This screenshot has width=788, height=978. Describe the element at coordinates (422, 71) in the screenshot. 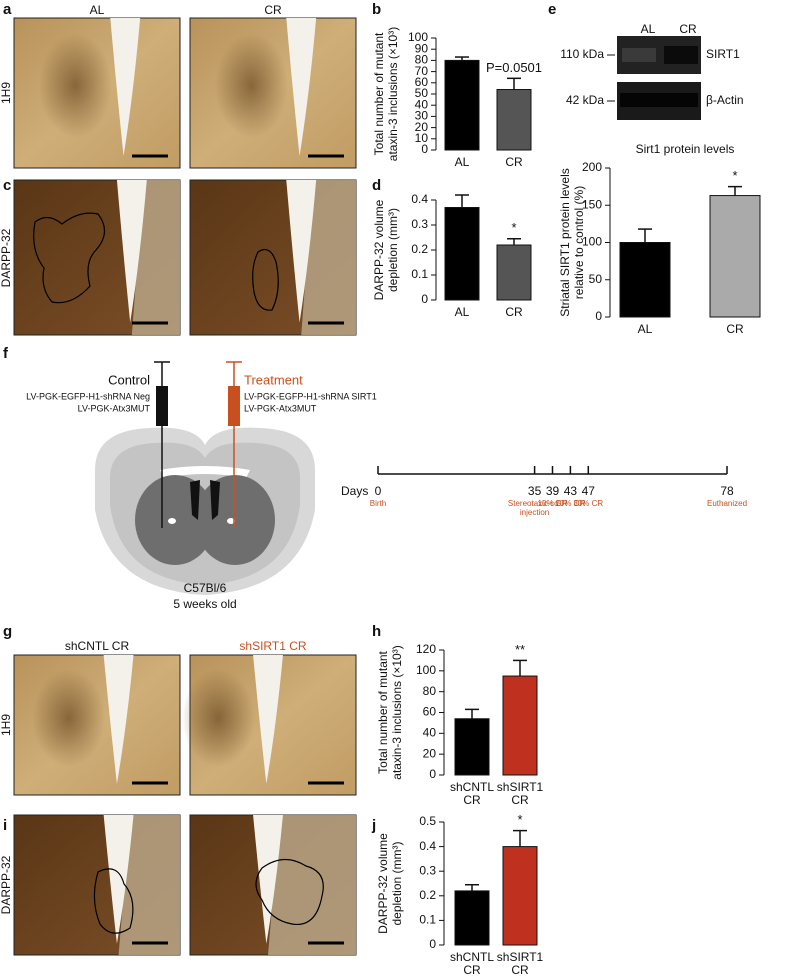

I see `y-tick-label: 70` at that location.